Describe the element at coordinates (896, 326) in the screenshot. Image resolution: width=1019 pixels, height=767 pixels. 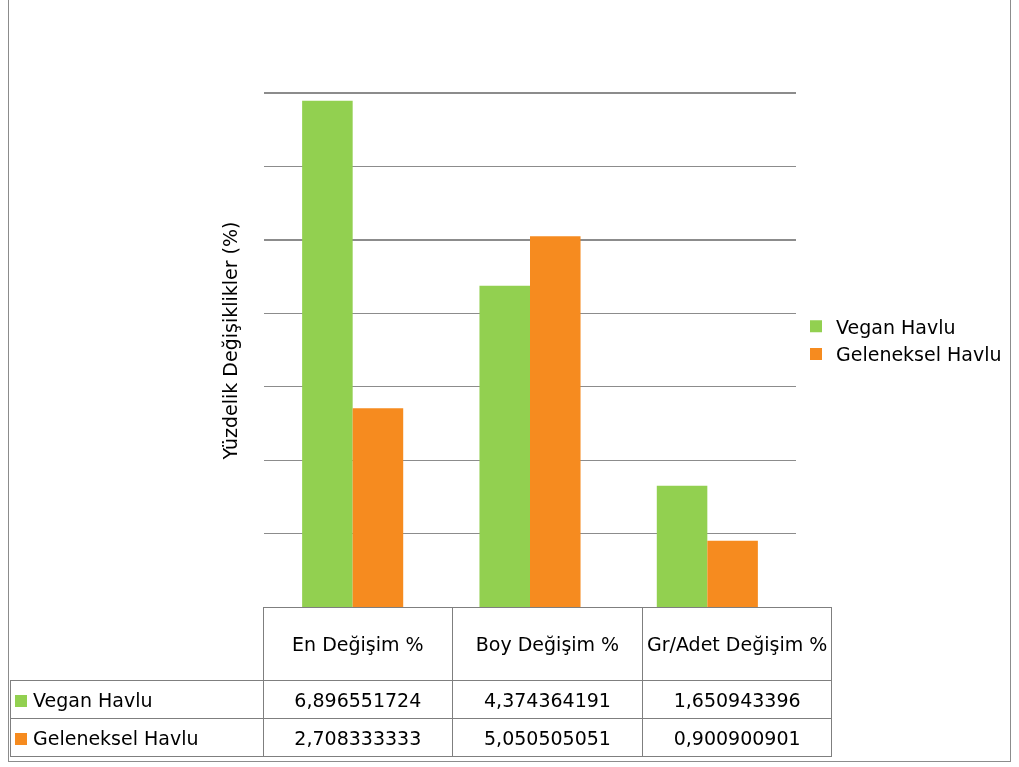
I see `legend-label: Vegan Havlu` at that location.